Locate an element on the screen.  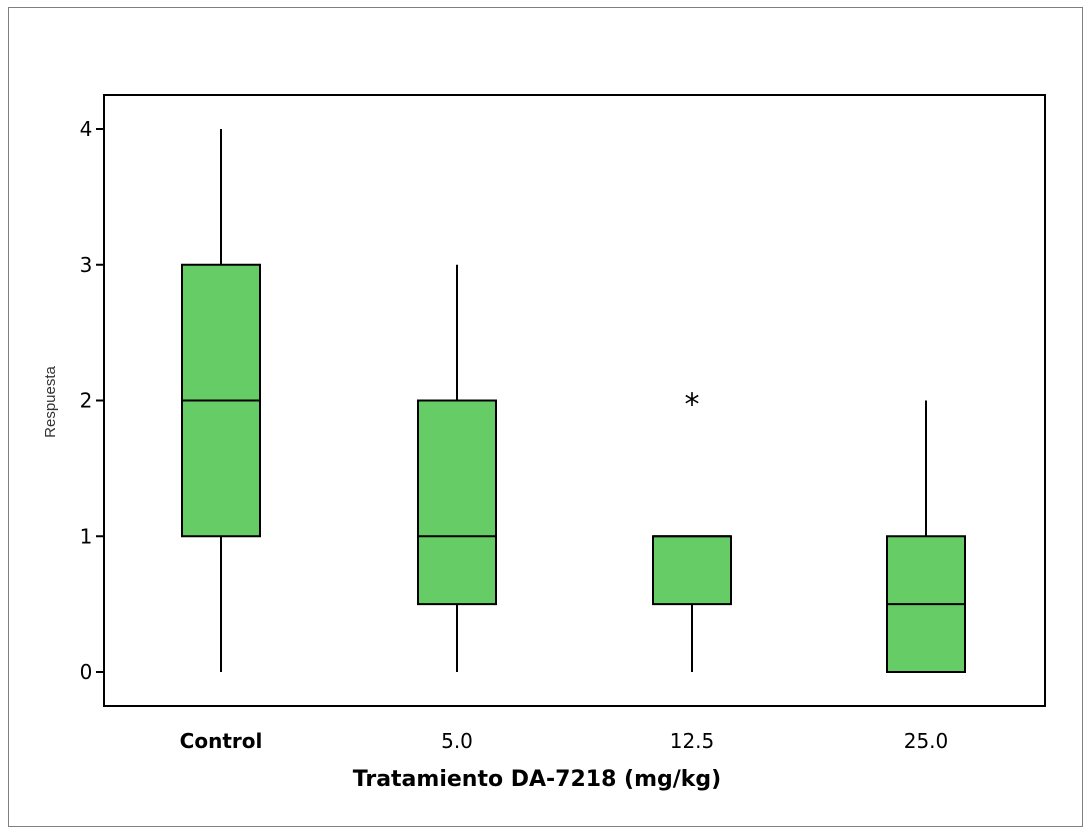
x-tick-label: 5.0 is located at coordinates (457, 741).